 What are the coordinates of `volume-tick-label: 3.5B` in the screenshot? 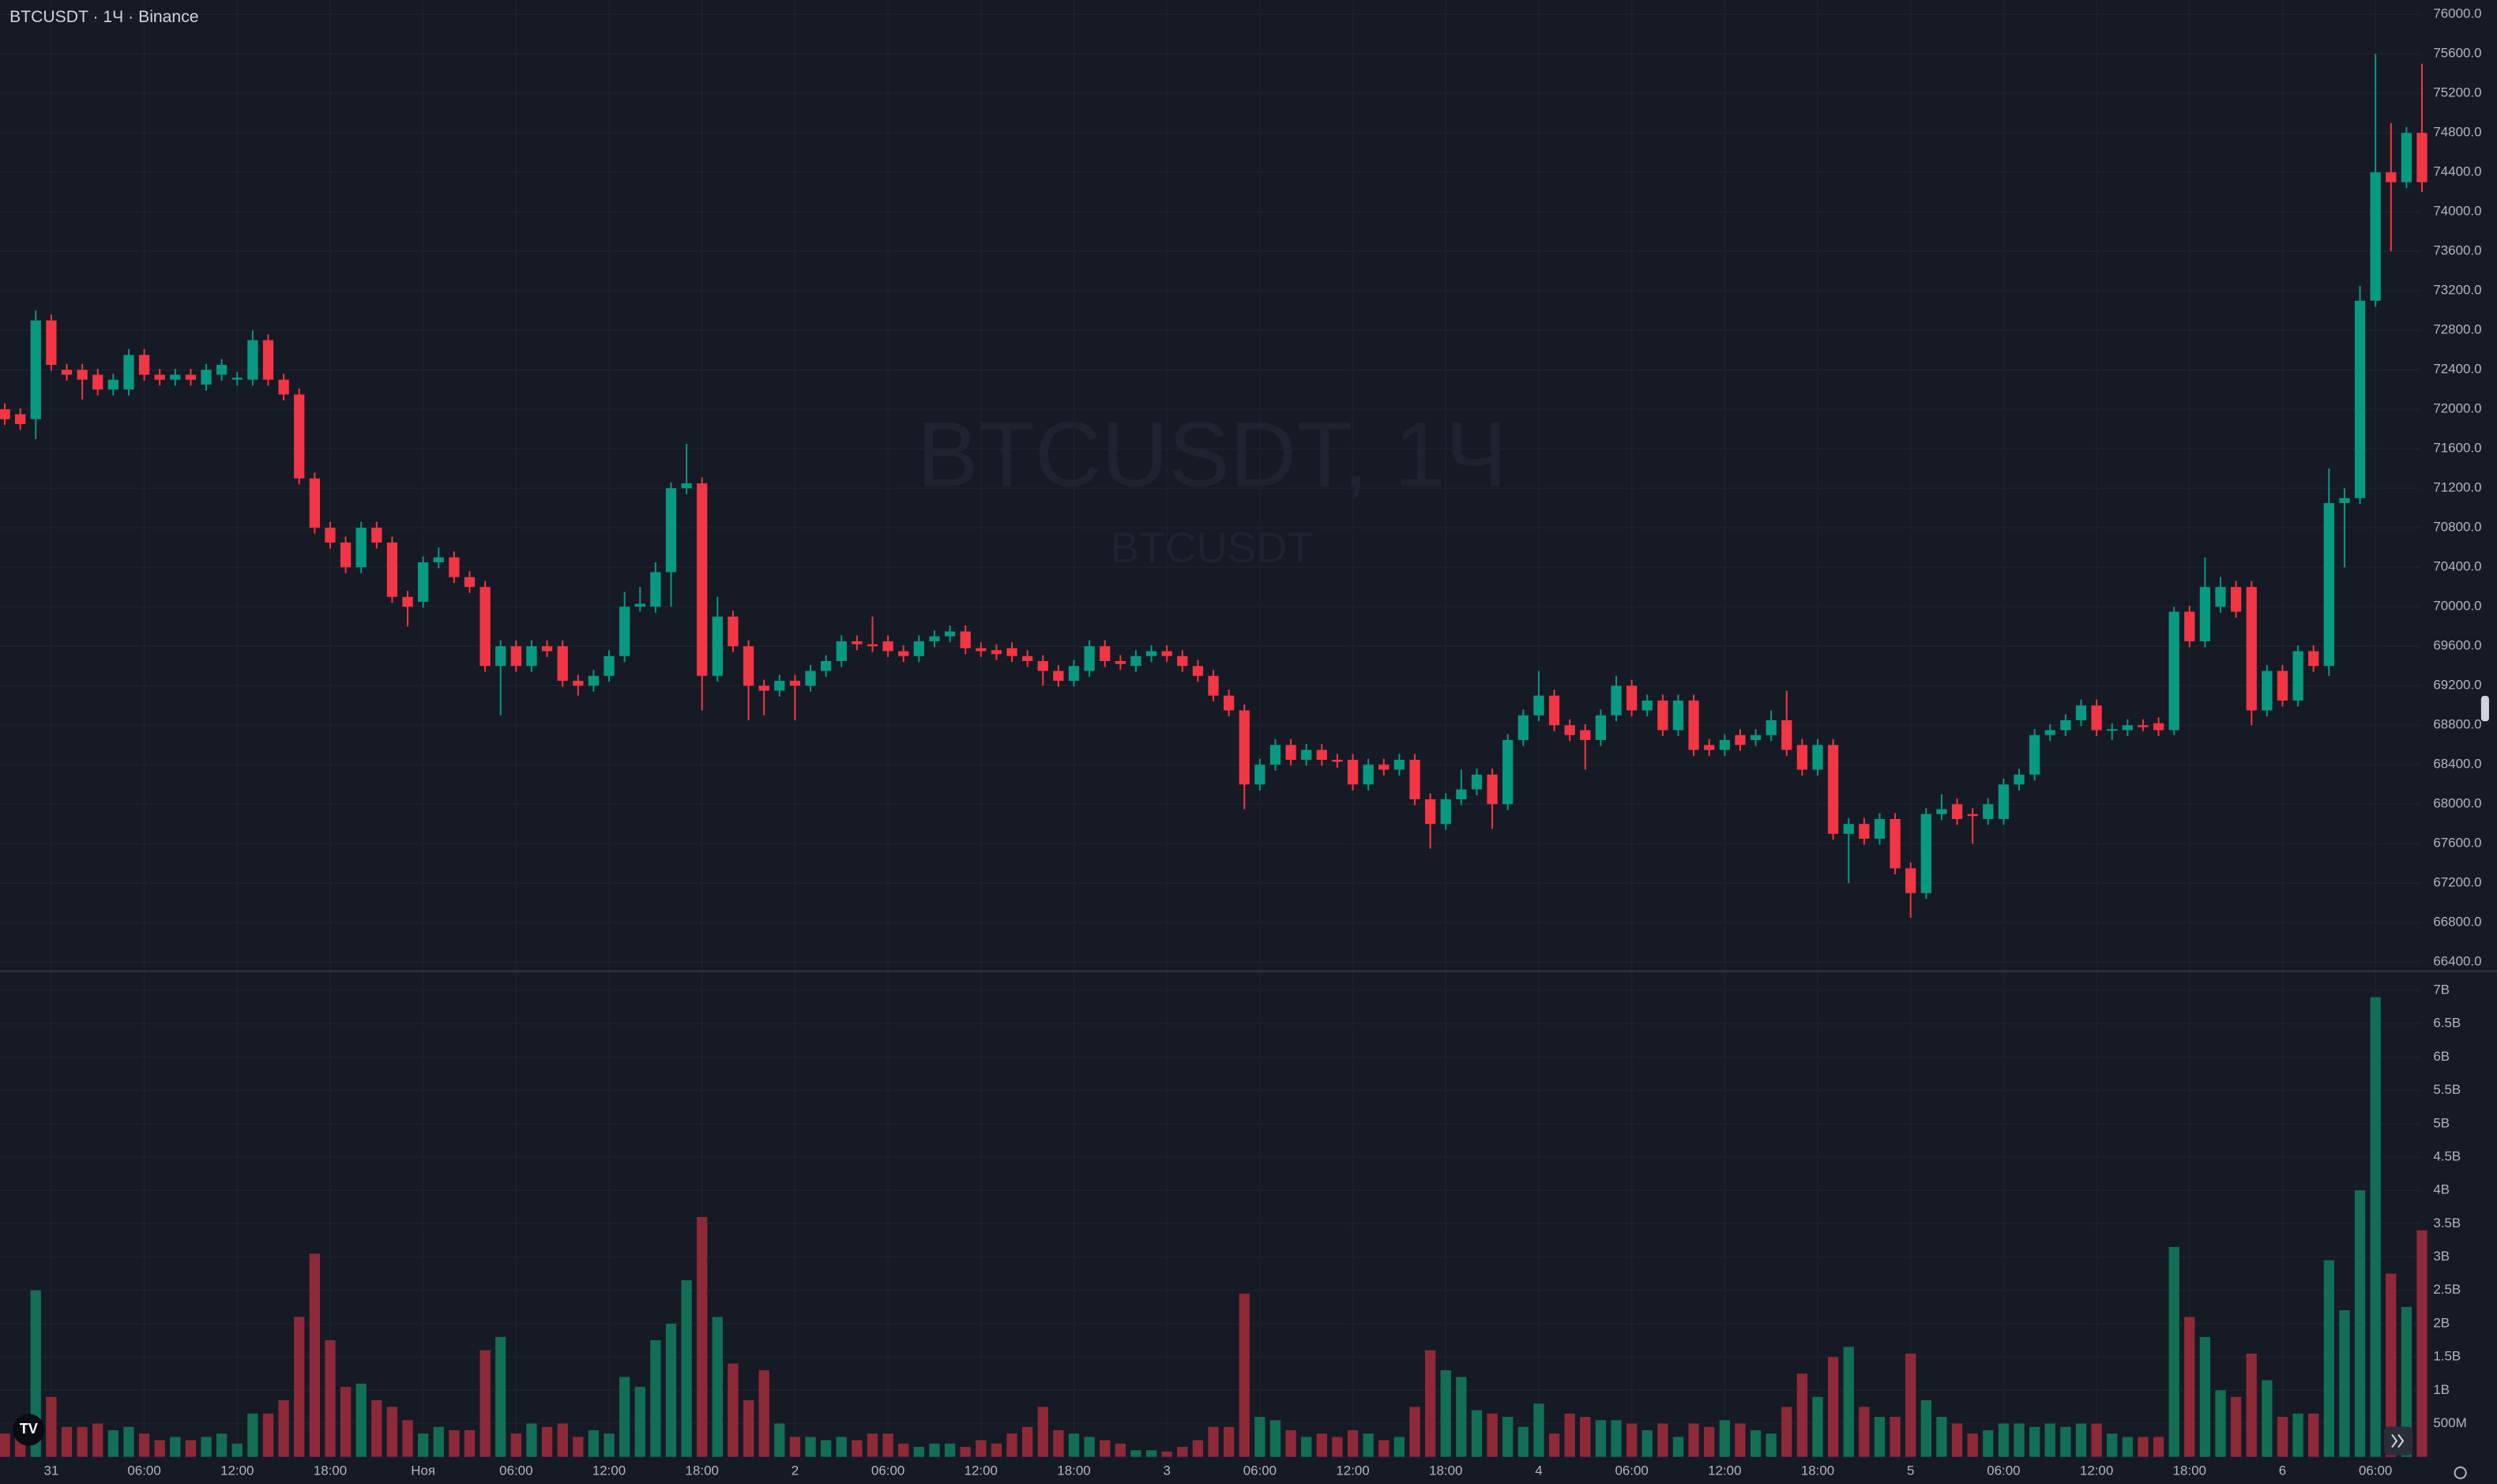 It's located at (2447, 1222).